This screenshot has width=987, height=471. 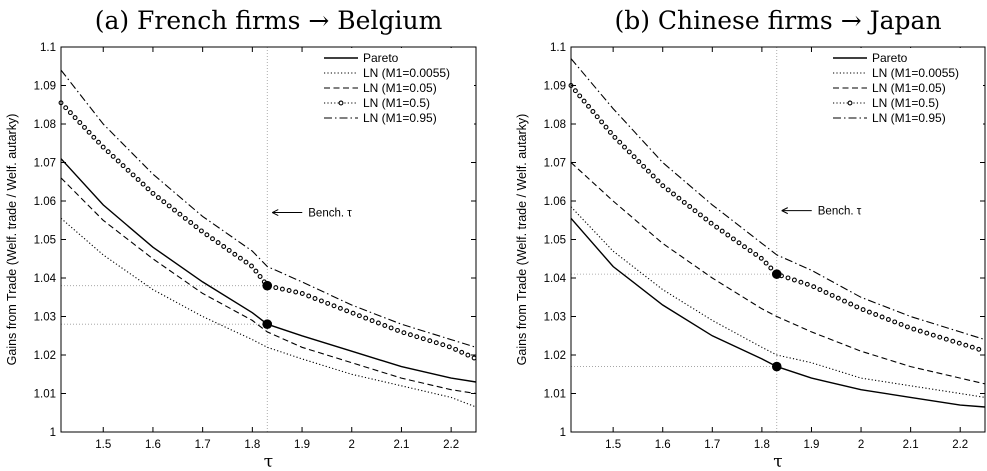 What do you see at coordinates (911, 445) in the screenshot?
I see `x-tick-label: 2.1` at bounding box center [911, 445].